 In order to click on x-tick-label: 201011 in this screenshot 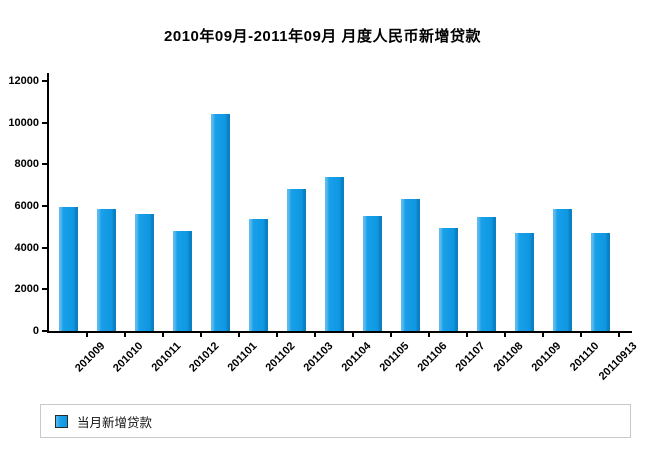, I will do `click(166, 357)`.